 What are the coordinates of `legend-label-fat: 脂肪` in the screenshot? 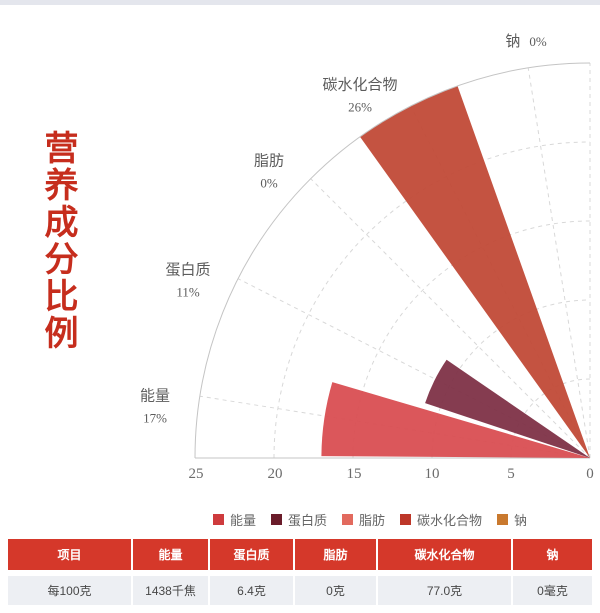 It's located at (371, 520).